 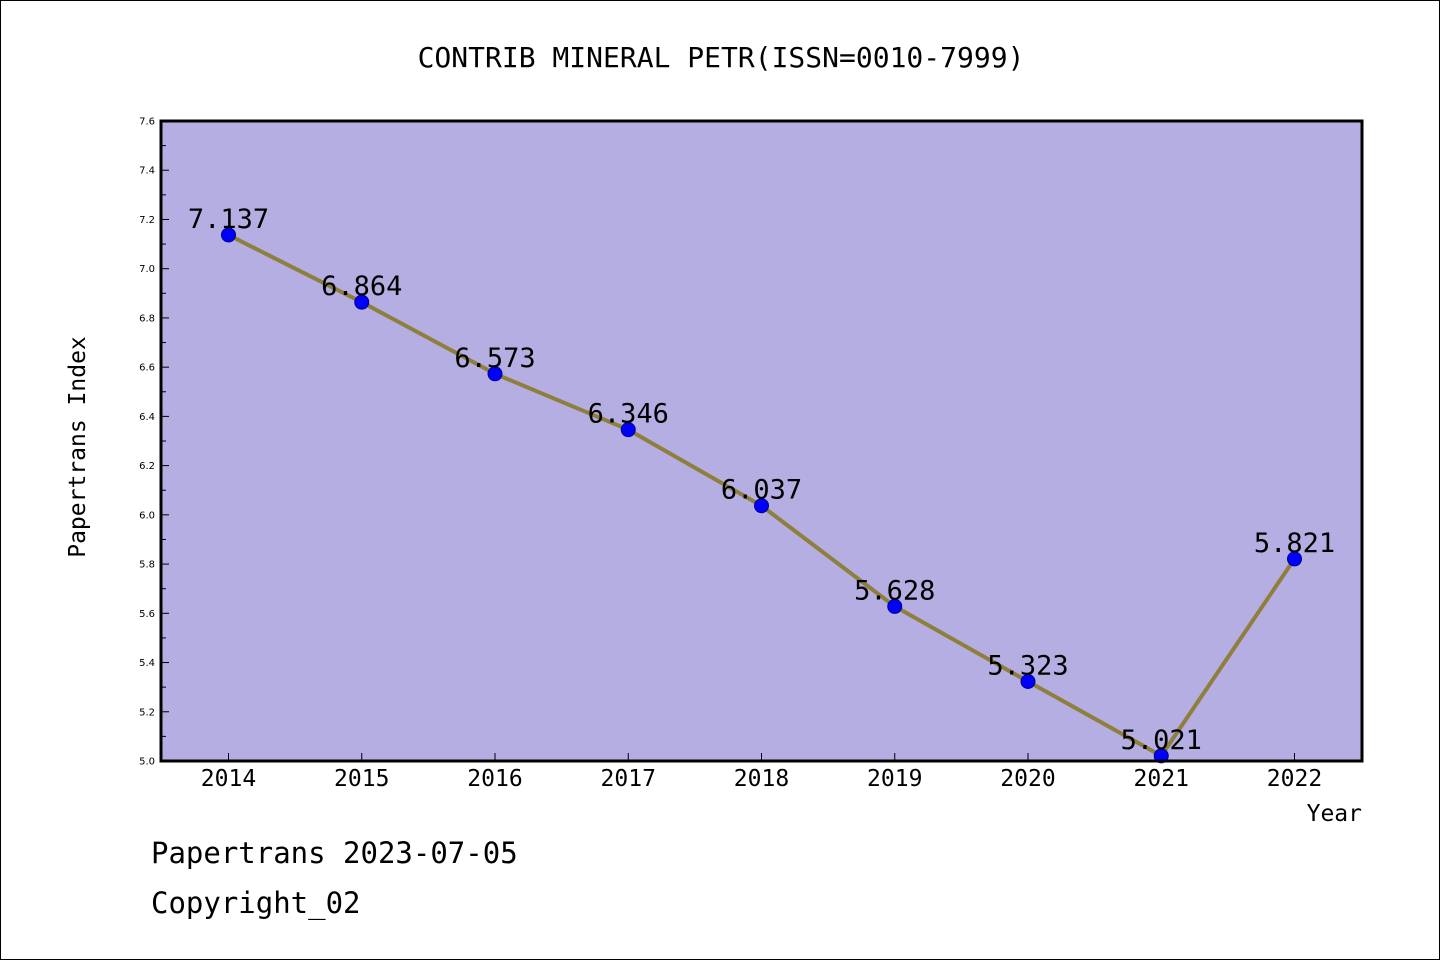 What do you see at coordinates (361, 779) in the screenshot?
I see `x-tick-label: 2015` at bounding box center [361, 779].